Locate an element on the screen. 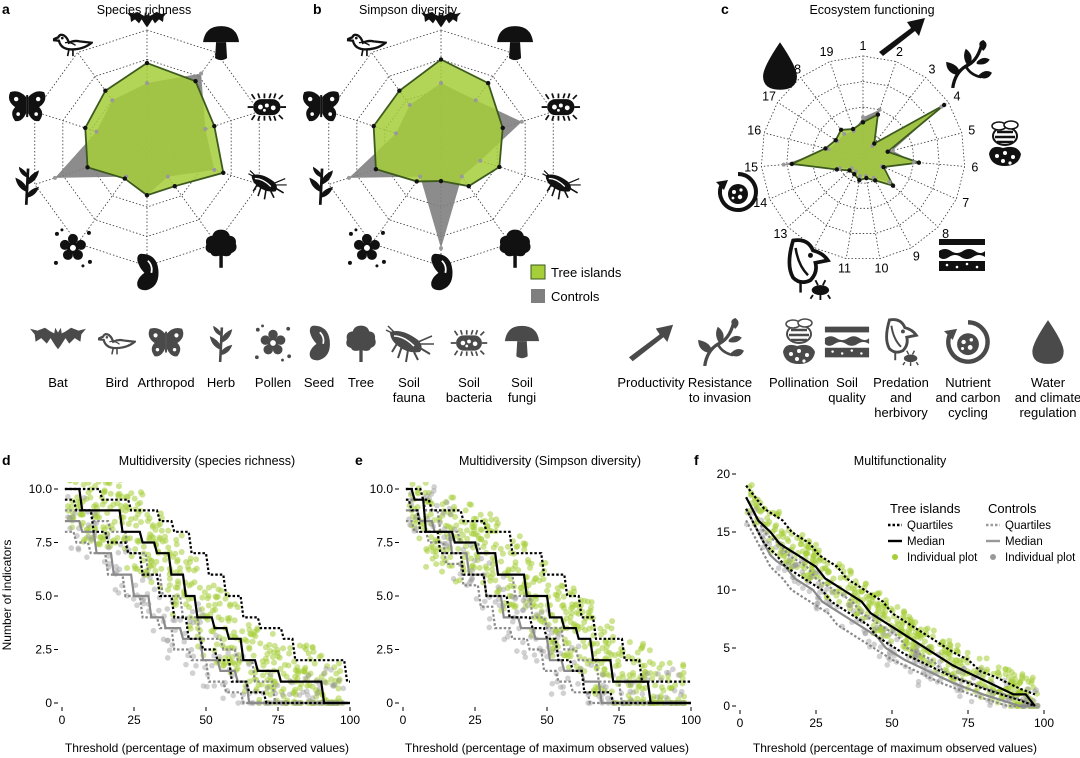 The width and height of the screenshot is (1080, 758). panel-e-letter: e is located at coordinates (359, 460).